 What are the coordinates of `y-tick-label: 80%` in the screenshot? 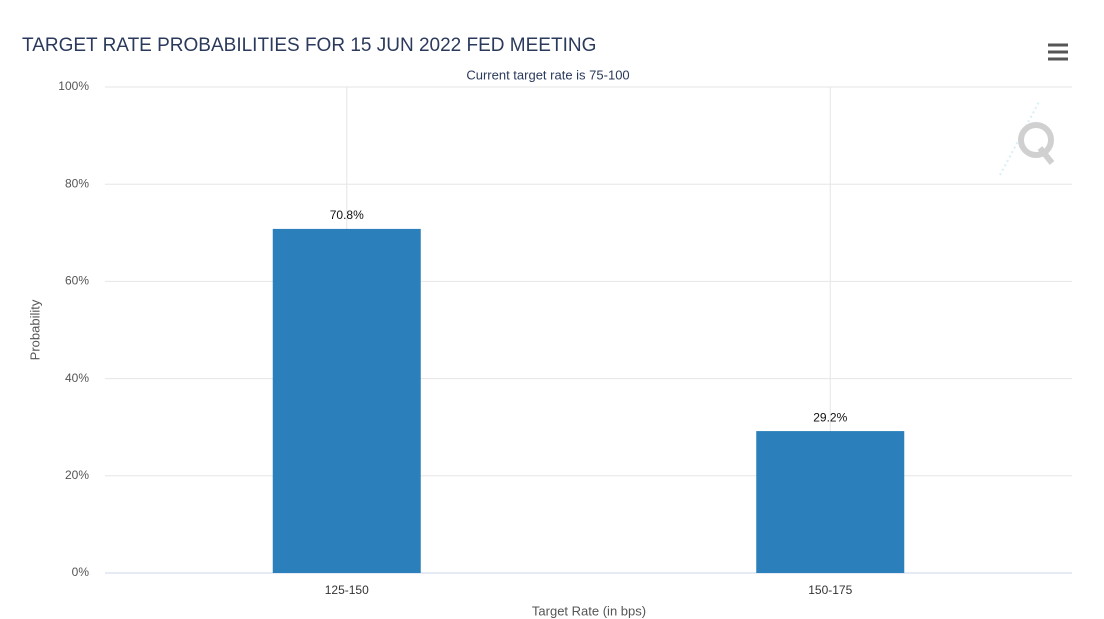 It's located at (77, 183).